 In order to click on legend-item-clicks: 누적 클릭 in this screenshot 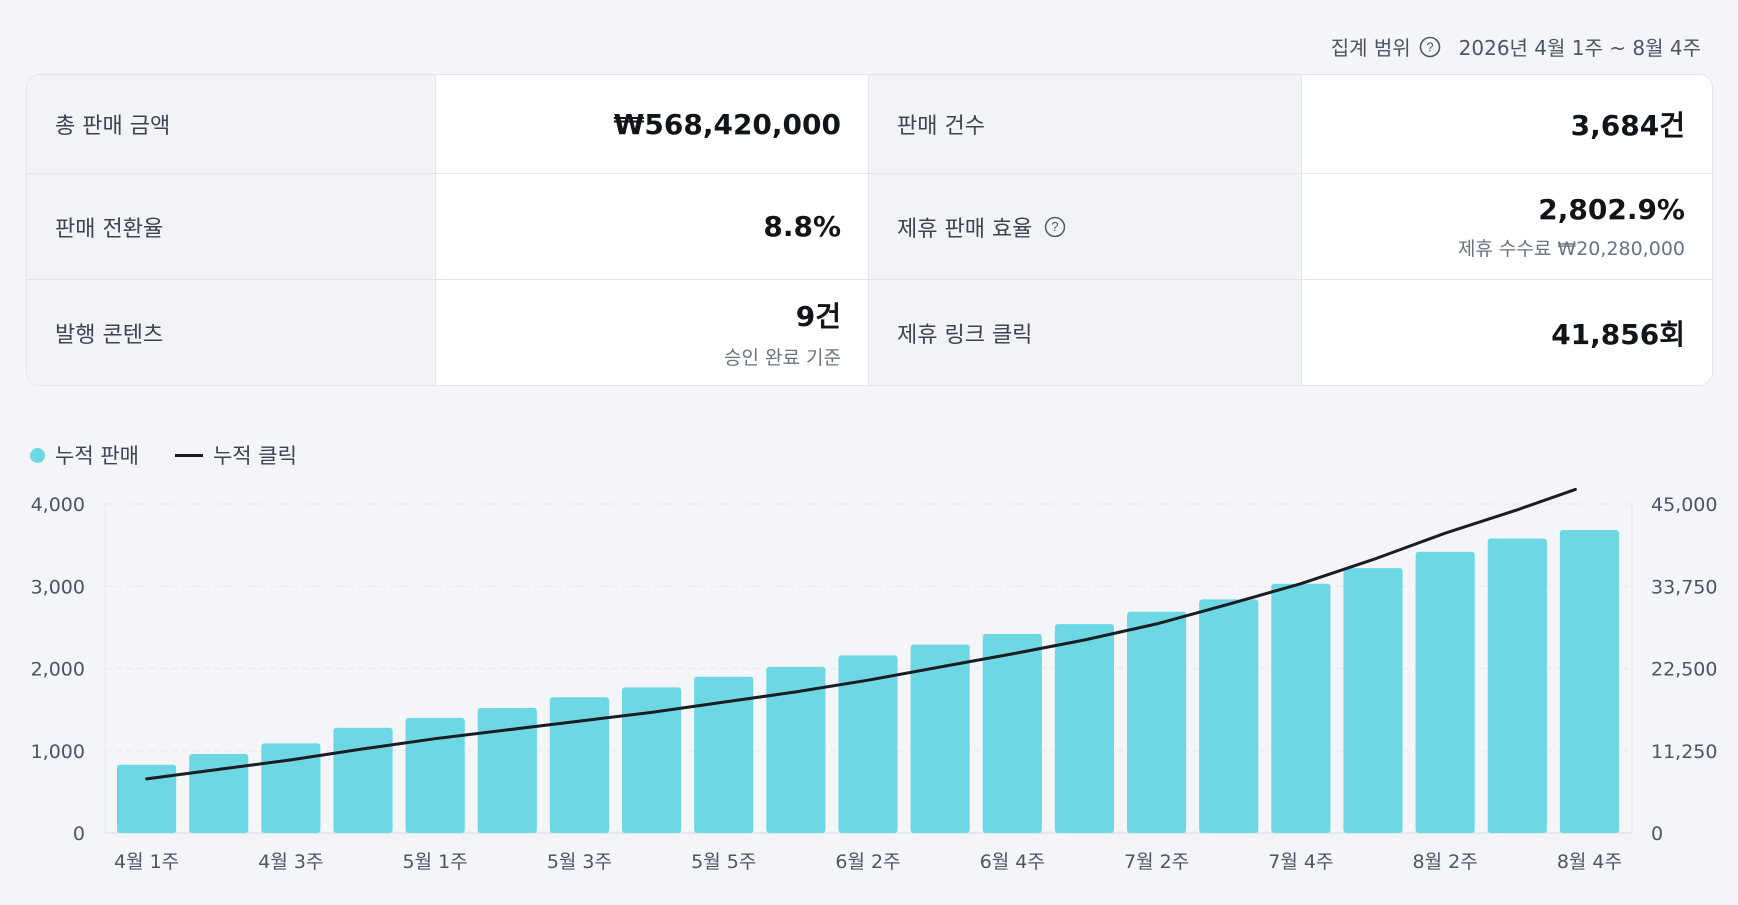, I will do `click(235, 455)`.